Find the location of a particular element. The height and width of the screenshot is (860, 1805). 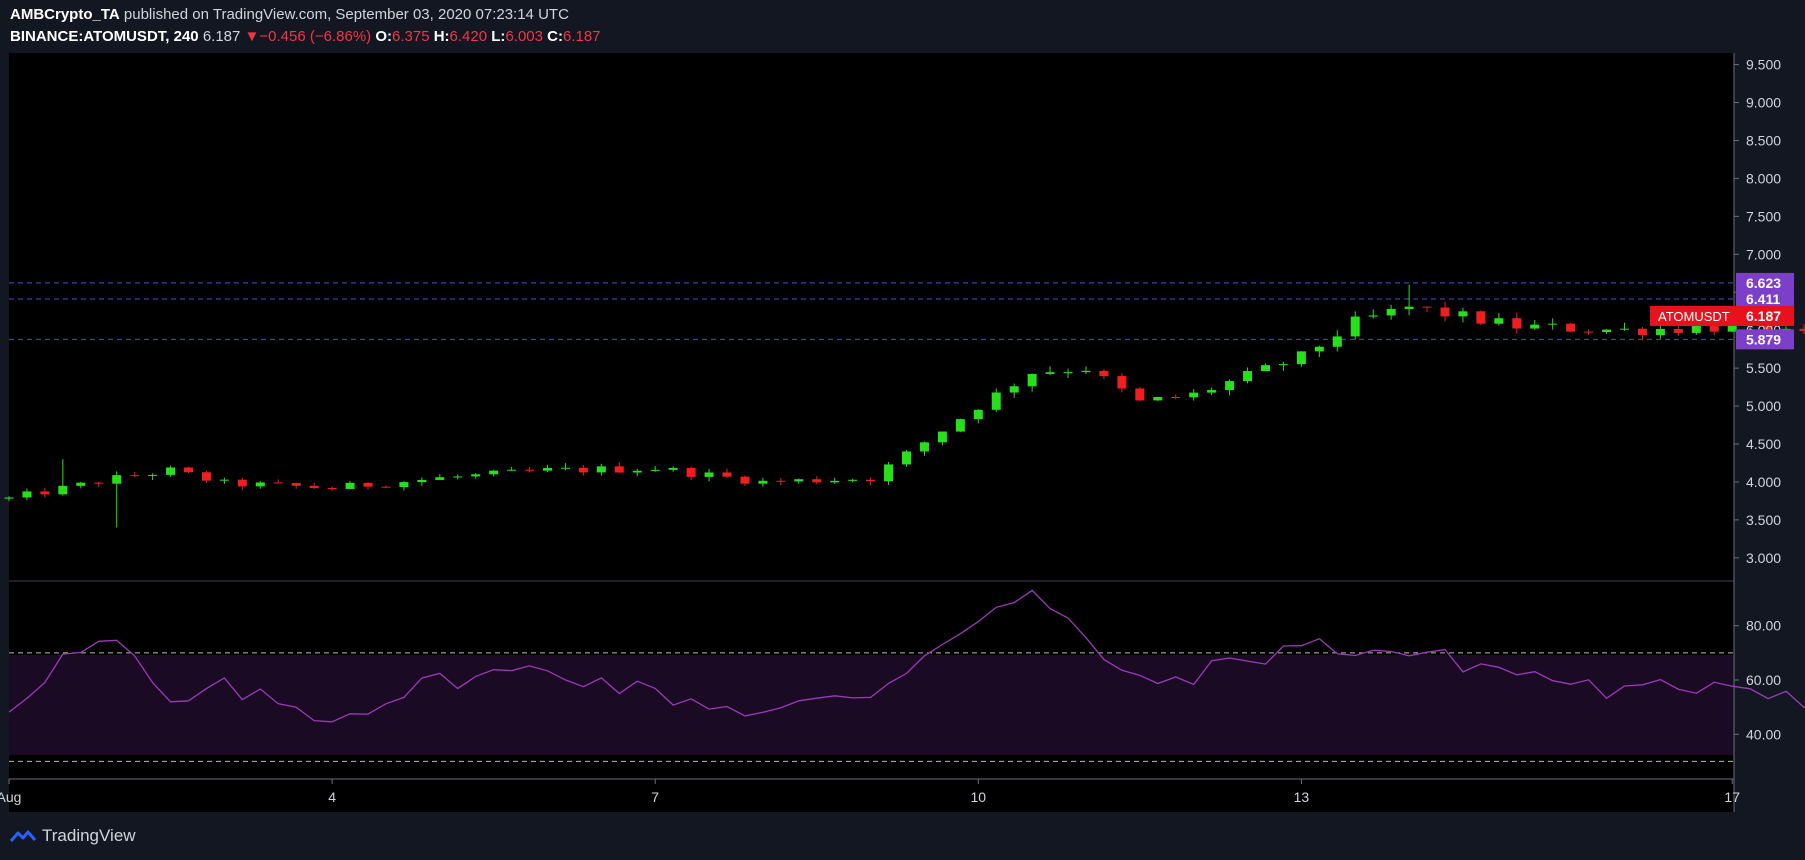

rsi-band is located at coordinates (871, 705).